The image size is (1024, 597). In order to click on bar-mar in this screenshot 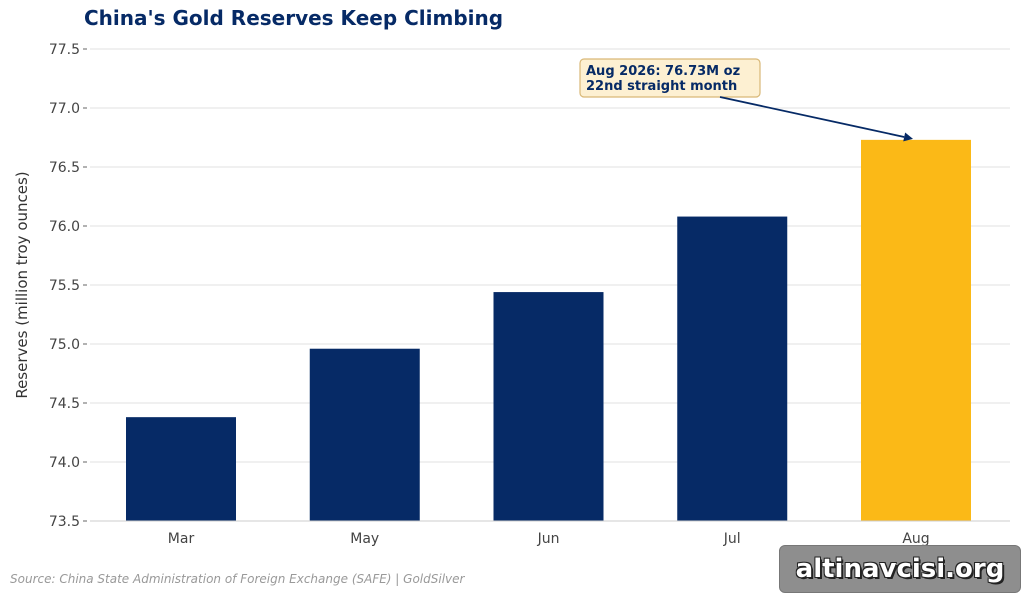, I will do `click(181, 469)`.